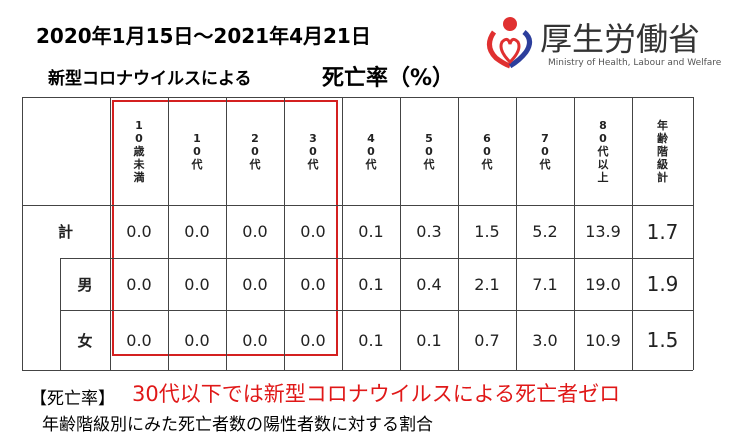  Describe the element at coordinates (429, 231) in the screenshot. I see `table-cell: 0.3` at that location.